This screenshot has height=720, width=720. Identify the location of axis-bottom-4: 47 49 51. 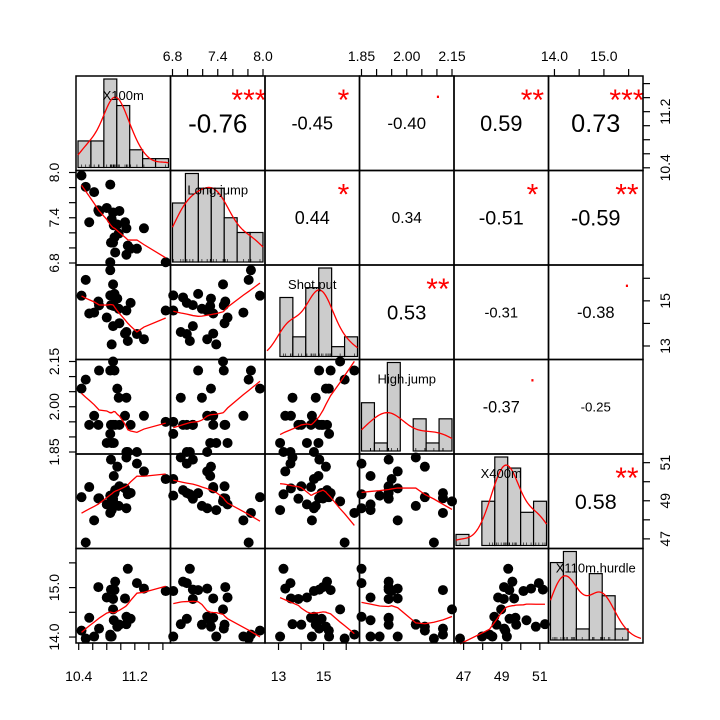
(502, 663).